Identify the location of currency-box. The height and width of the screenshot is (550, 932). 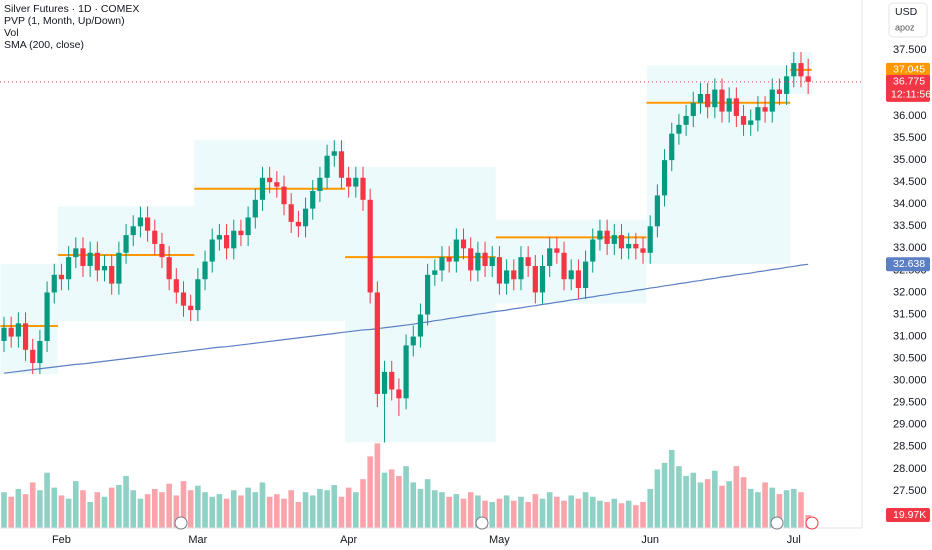
(908, 20).